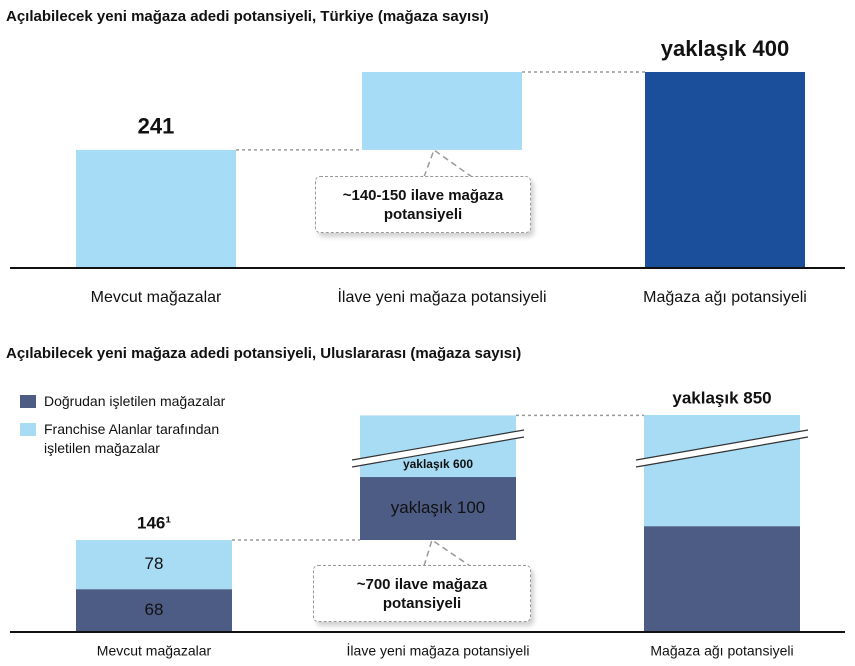 The height and width of the screenshot is (666, 855). What do you see at coordinates (721, 397) in the screenshot?
I see `total-label: yaklaşık 850` at bounding box center [721, 397].